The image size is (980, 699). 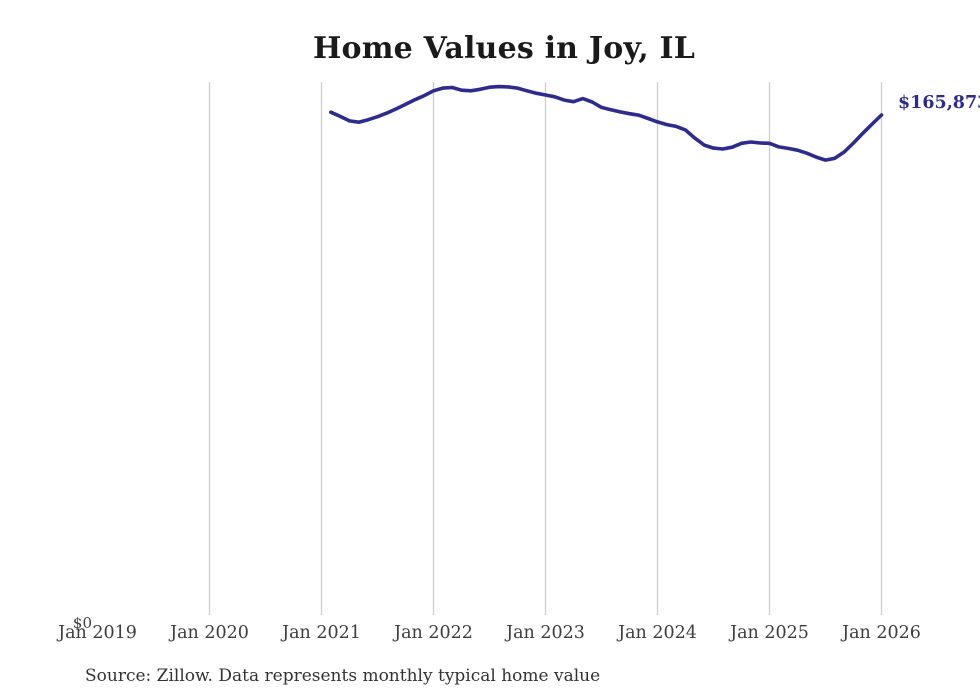 I want to click on x-axis-label-jan-2019: Jan 2019, so click(x=97, y=633).